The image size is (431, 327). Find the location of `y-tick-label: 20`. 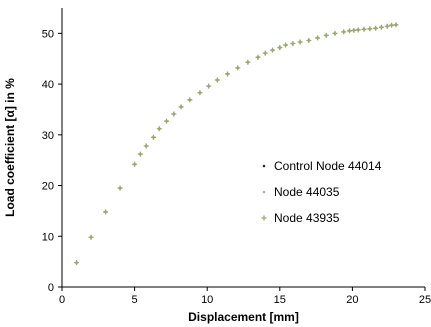

y-tick-label: 20 is located at coordinates (48, 187).